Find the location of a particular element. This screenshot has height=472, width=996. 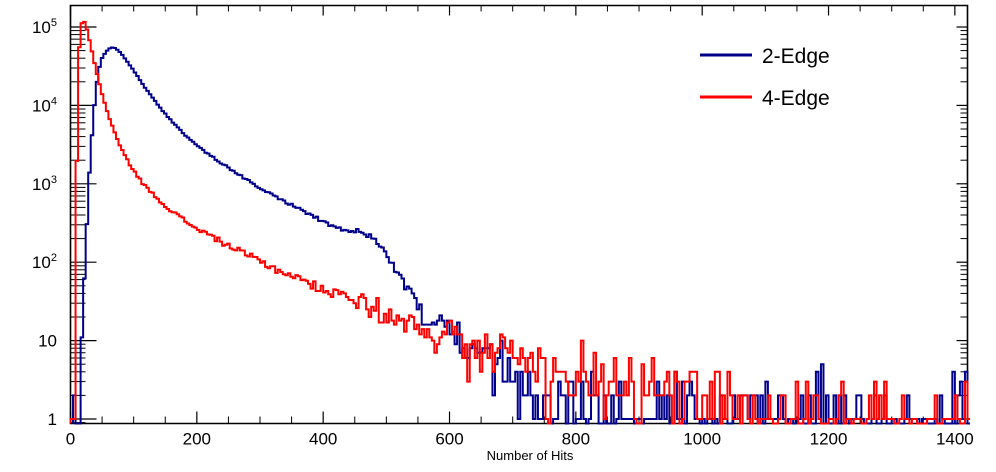

y-tick-label: 10 is located at coordinates (47, 341).